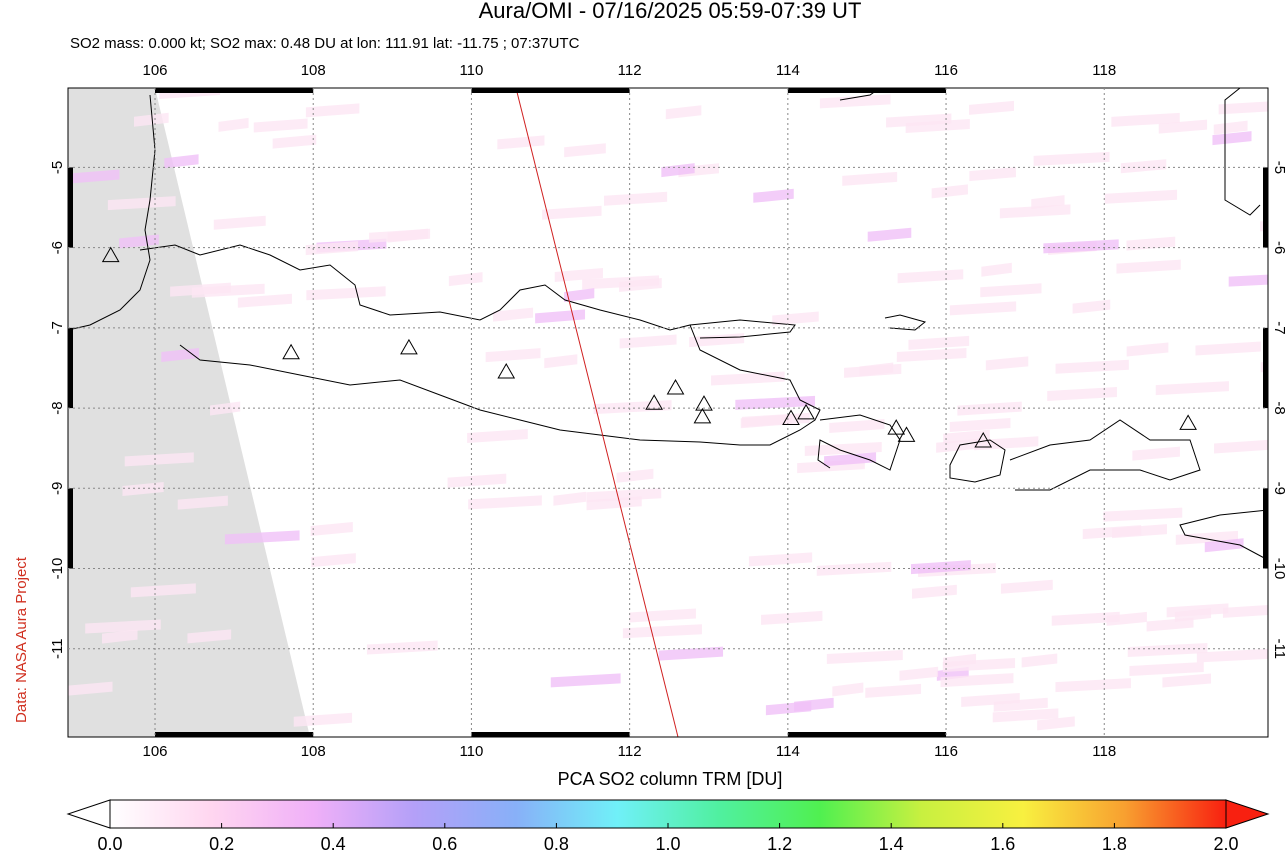 The image size is (1288, 855). I want to click on colorbar-tick-label: 0.0, so click(109, 844).